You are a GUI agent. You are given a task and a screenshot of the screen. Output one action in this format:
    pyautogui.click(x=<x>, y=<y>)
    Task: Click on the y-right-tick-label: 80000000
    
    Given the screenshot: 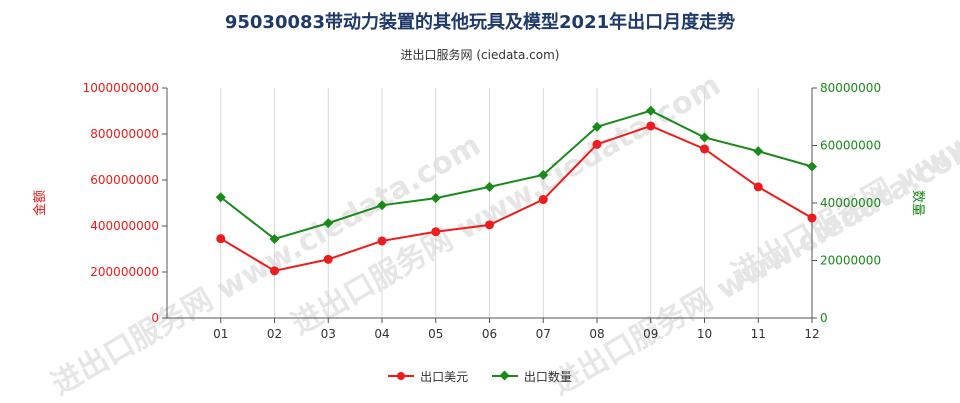 What is the action you would take?
    pyautogui.click(x=850, y=88)
    